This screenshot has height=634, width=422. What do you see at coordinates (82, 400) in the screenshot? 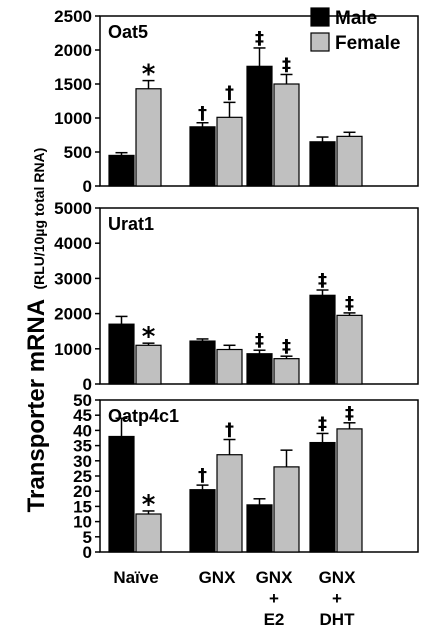
I see `y-tick-label: 50` at bounding box center [82, 400].